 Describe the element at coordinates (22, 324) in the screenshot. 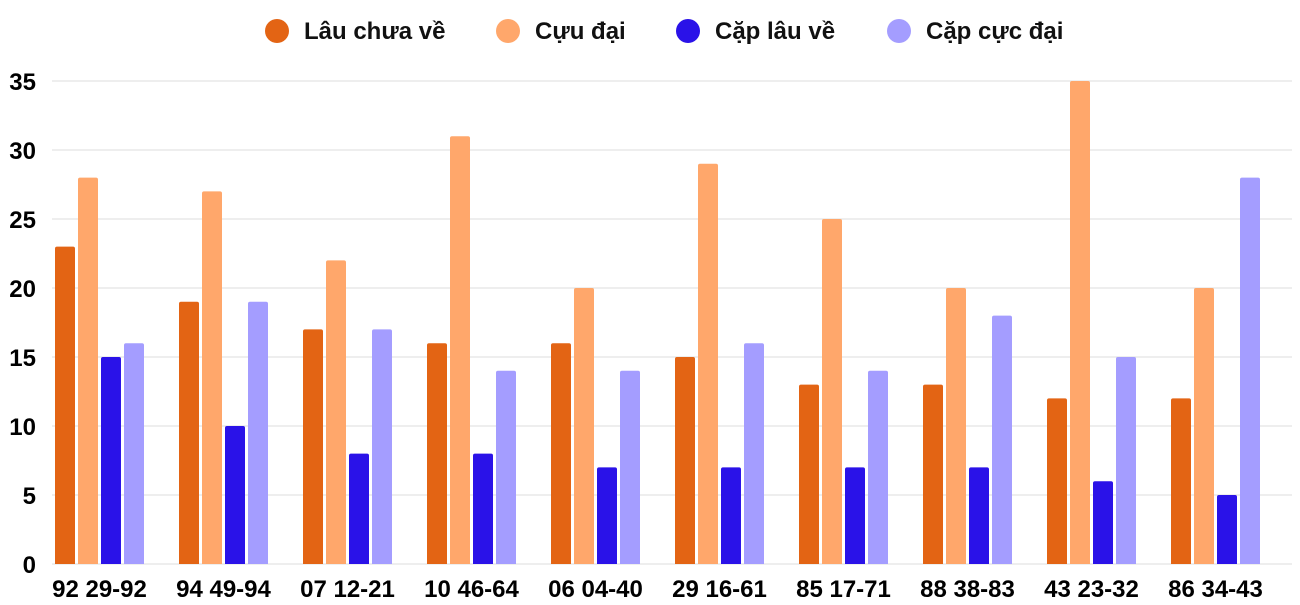

I see `y-axis: 0 5 10 15 20 25 30 35` at that location.